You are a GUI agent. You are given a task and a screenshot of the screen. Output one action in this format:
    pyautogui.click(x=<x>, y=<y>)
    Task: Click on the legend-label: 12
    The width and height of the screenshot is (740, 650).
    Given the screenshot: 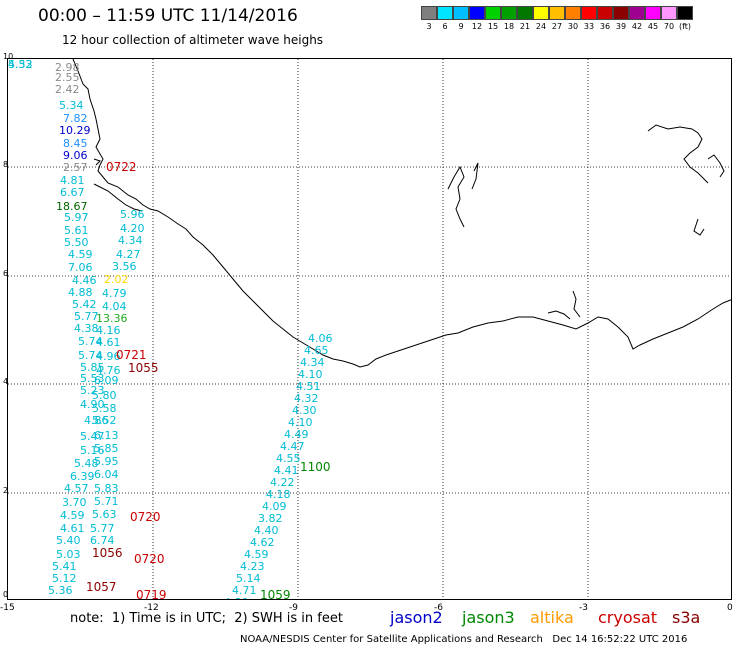 What is the action you would take?
    pyautogui.click(x=477, y=26)
    